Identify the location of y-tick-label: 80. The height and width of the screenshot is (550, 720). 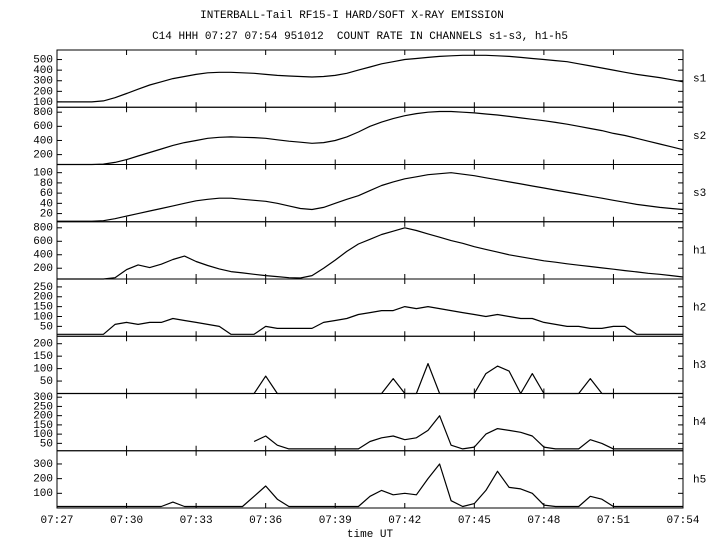
(46, 184).